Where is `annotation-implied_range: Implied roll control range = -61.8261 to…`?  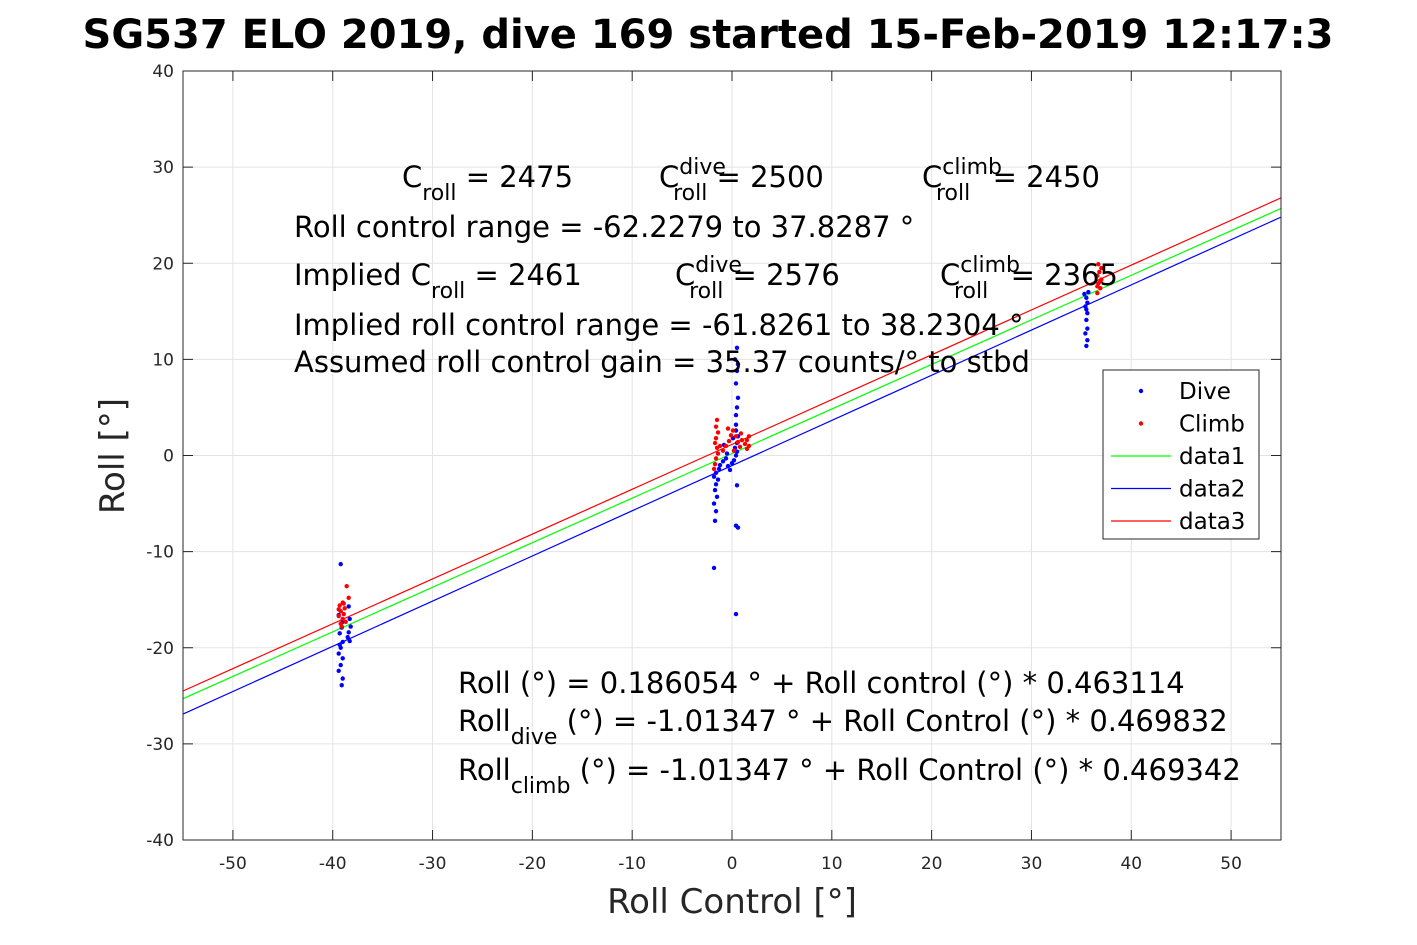 annotation-implied_range: Implied roll control range = -61.8261 to… is located at coordinates (659, 325).